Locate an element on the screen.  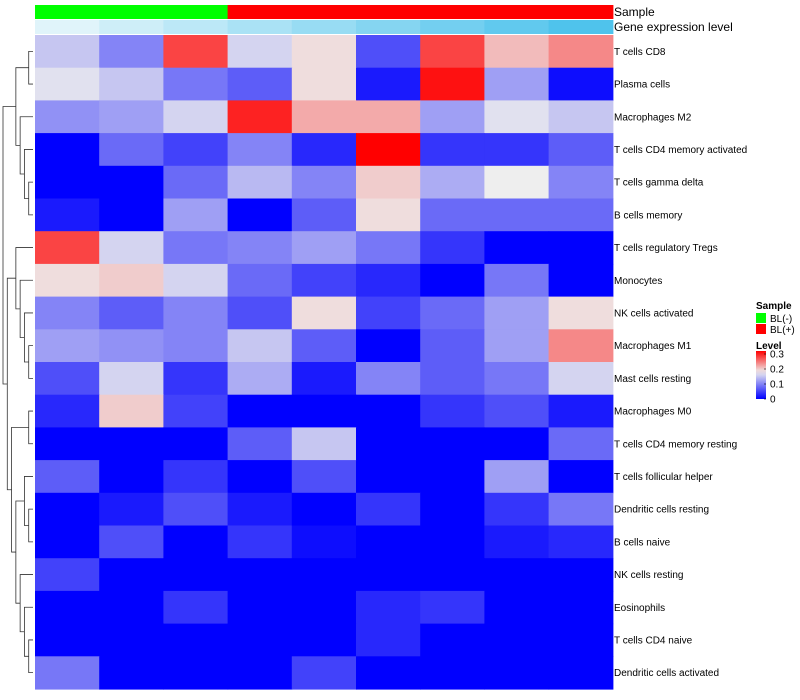
expression-track-label: Gene expression level is located at coordinates (673, 27).